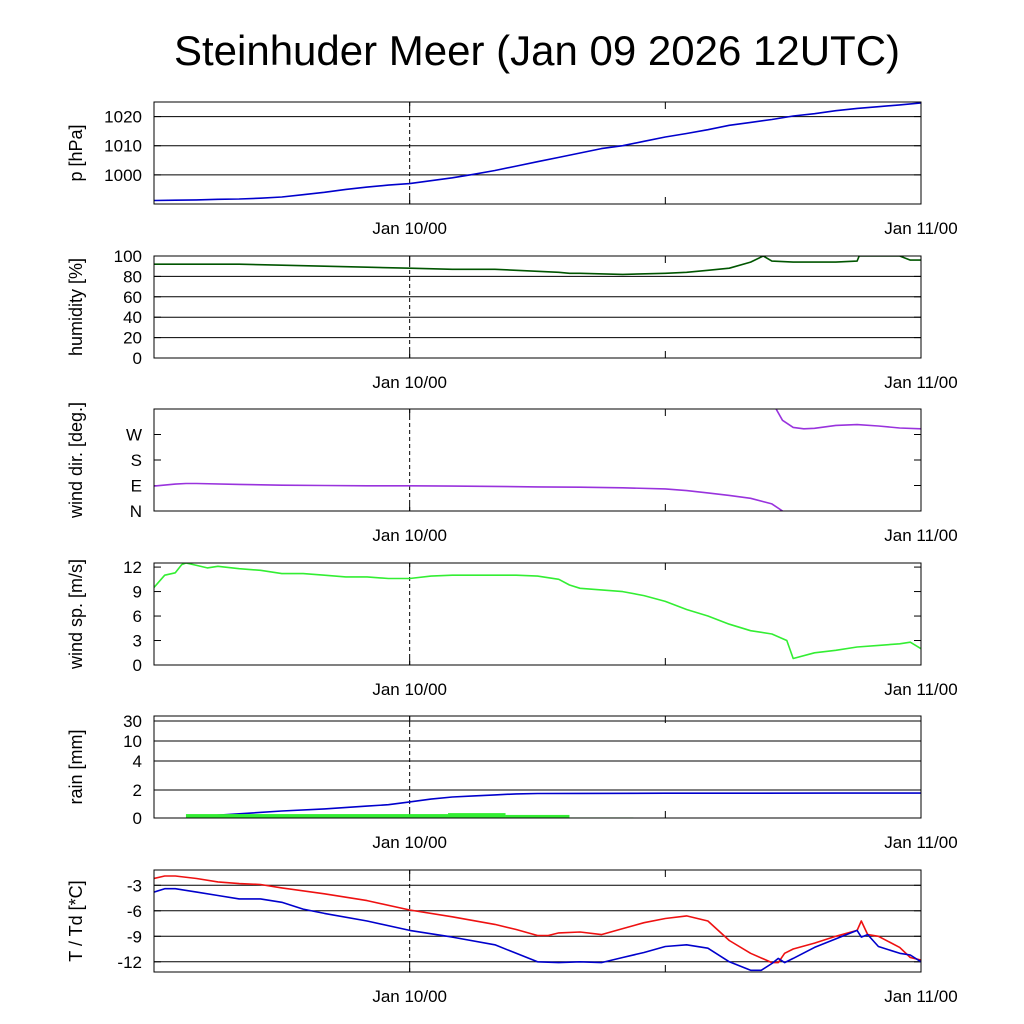 The width and height of the screenshot is (1024, 1024). What do you see at coordinates (76, 920) in the screenshot?
I see `y-axis-label: T / Td [*C]` at bounding box center [76, 920].